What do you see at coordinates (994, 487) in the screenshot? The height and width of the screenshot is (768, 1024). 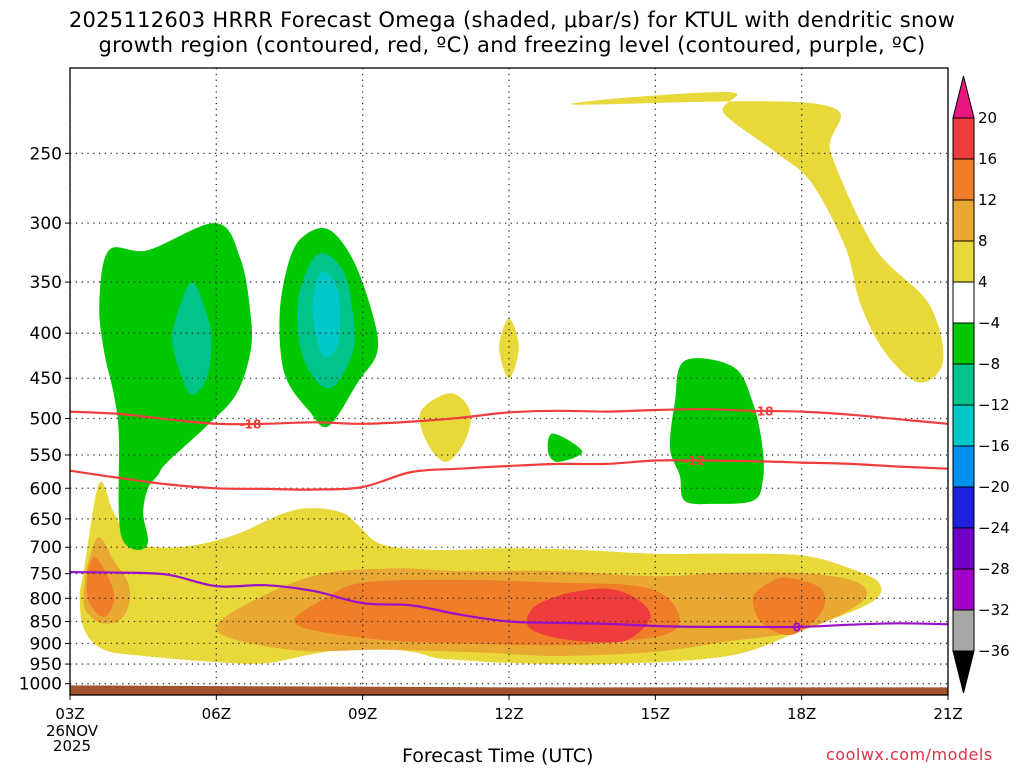 I see `colorbar-label-9: −20` at bounding box center [994, 487].